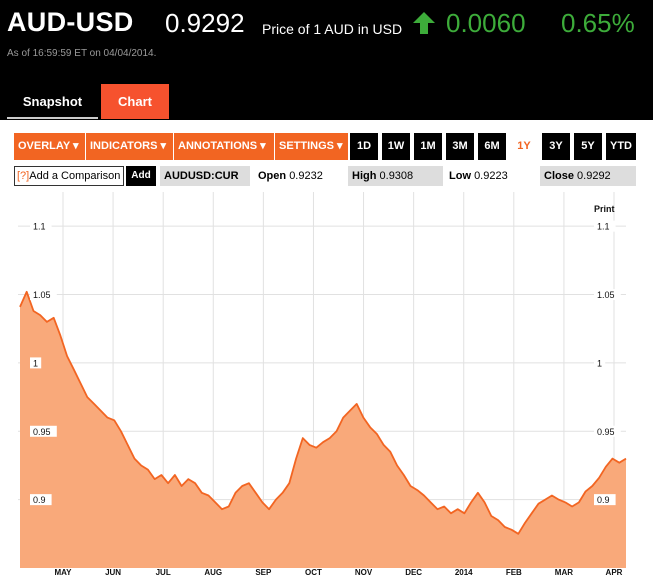  Describe the element at coordinates (621, 146) in the screenshot. I see `range-ytd-button: YTD` at that location.